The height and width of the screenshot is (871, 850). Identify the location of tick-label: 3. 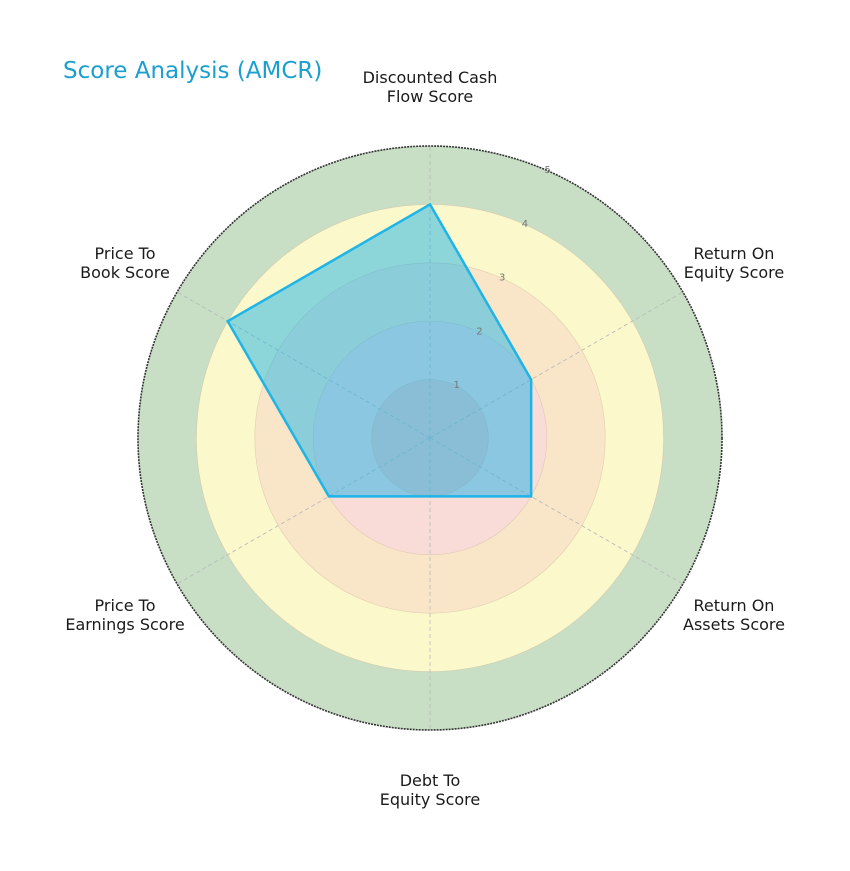
(502, 278).